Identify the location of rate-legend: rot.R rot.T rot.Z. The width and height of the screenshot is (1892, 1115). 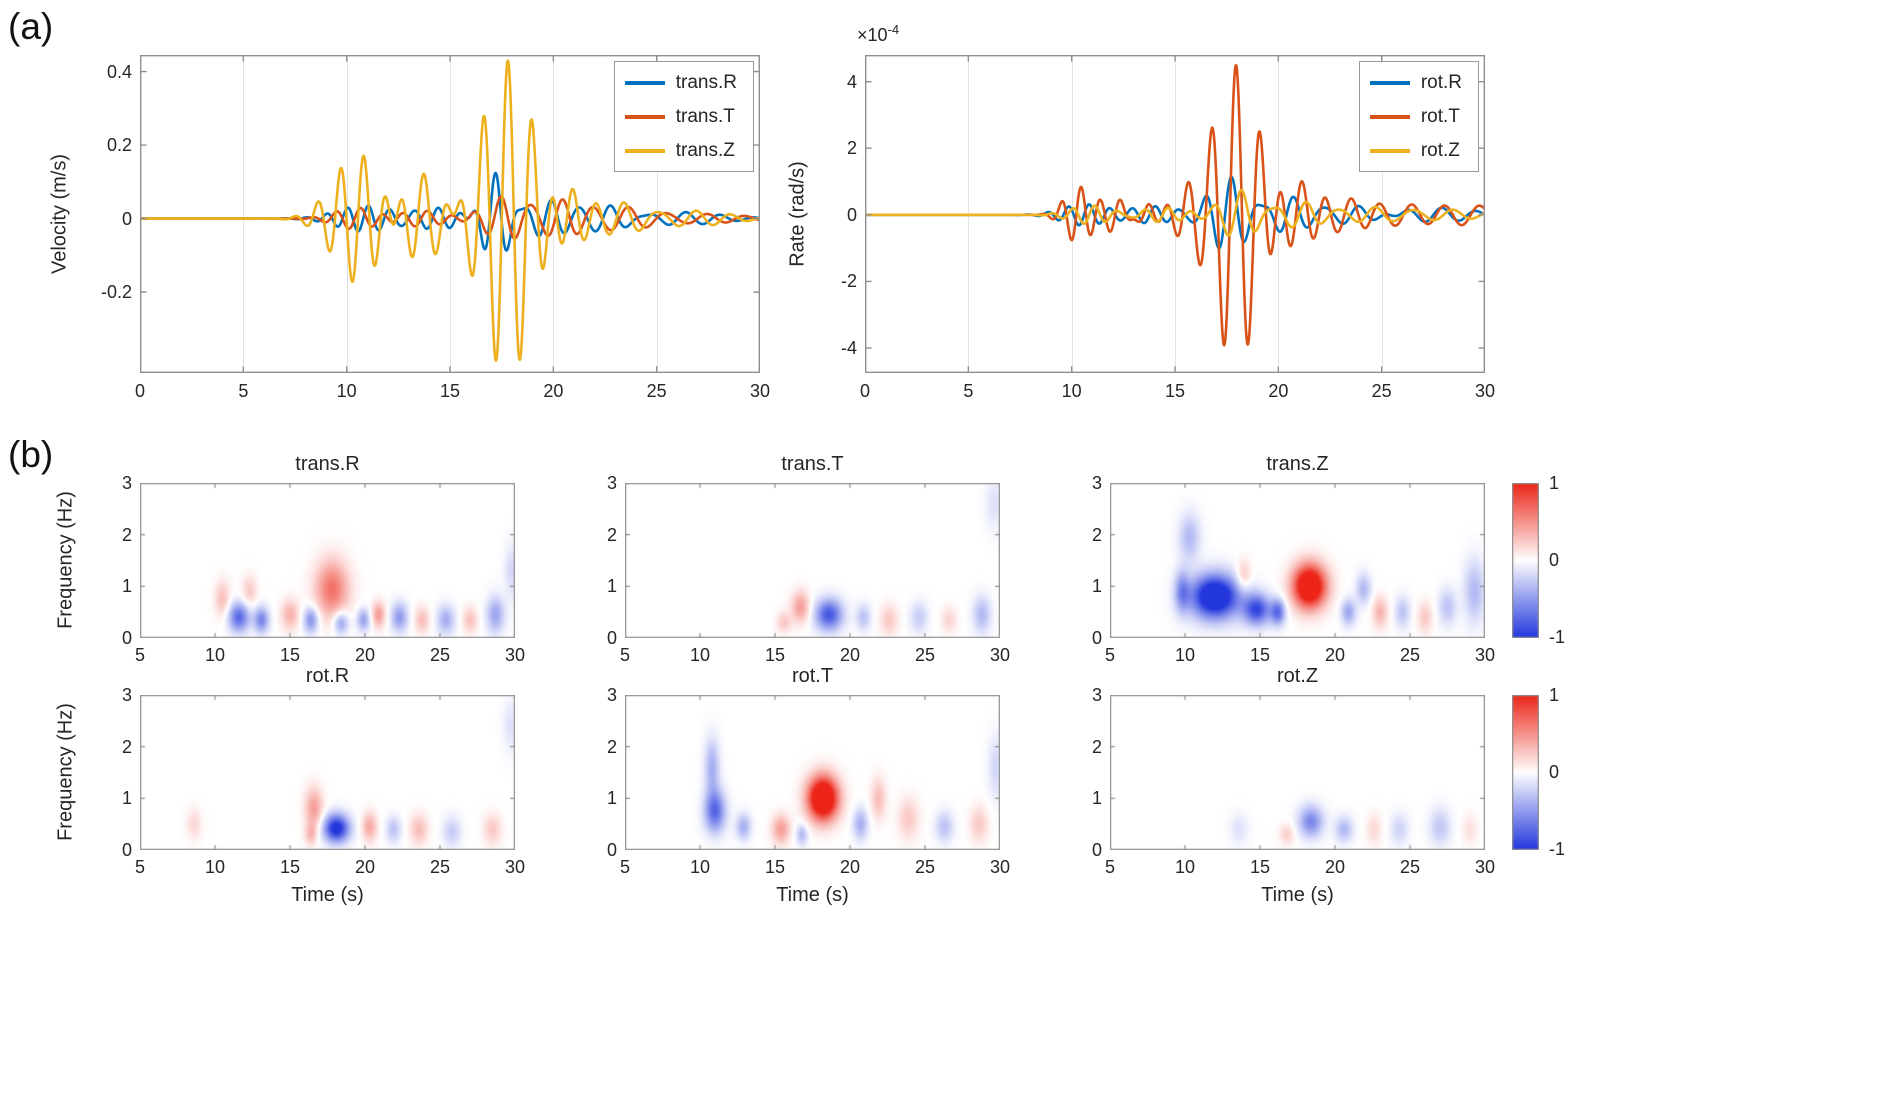
(1418, 116).